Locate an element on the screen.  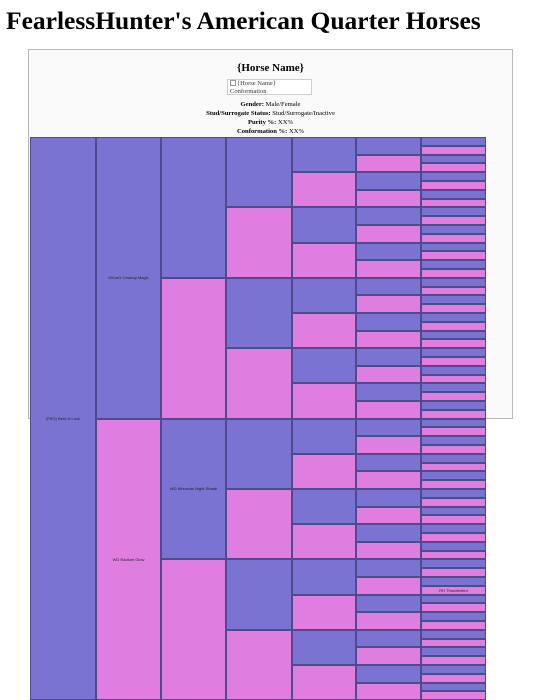
ancestor-name: WD Radium Glow is located at coordinates (128, 559).